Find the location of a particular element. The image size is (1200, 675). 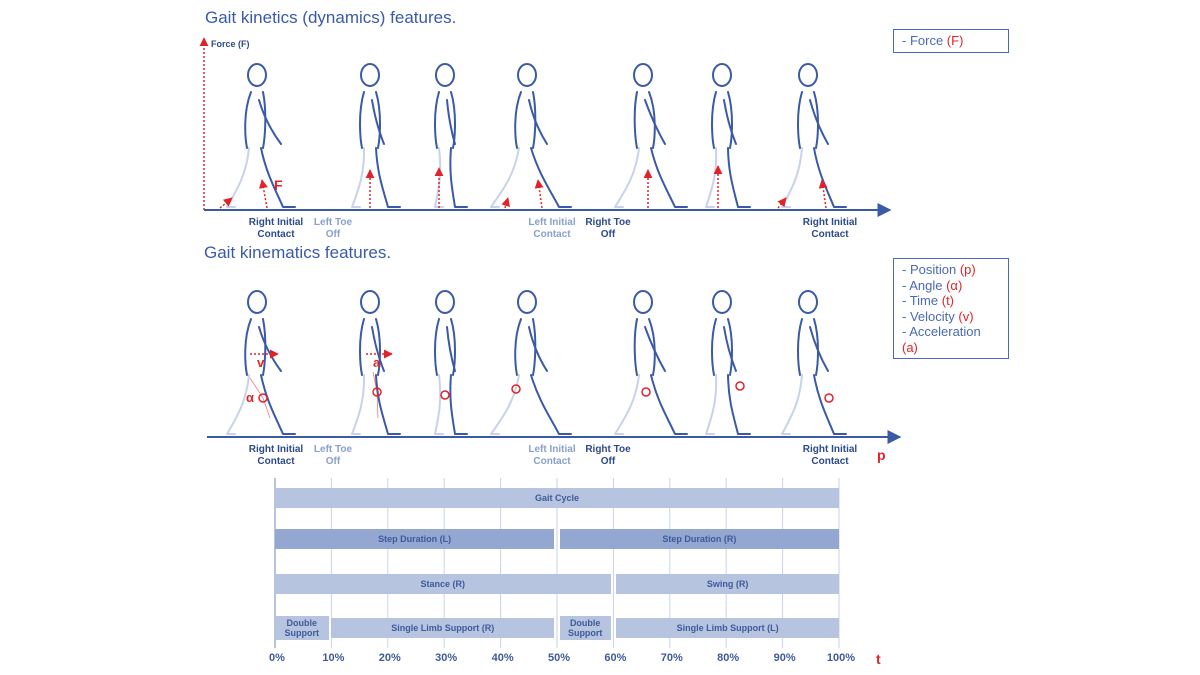

velocity-marker: v is located at coordinates (261, 362).